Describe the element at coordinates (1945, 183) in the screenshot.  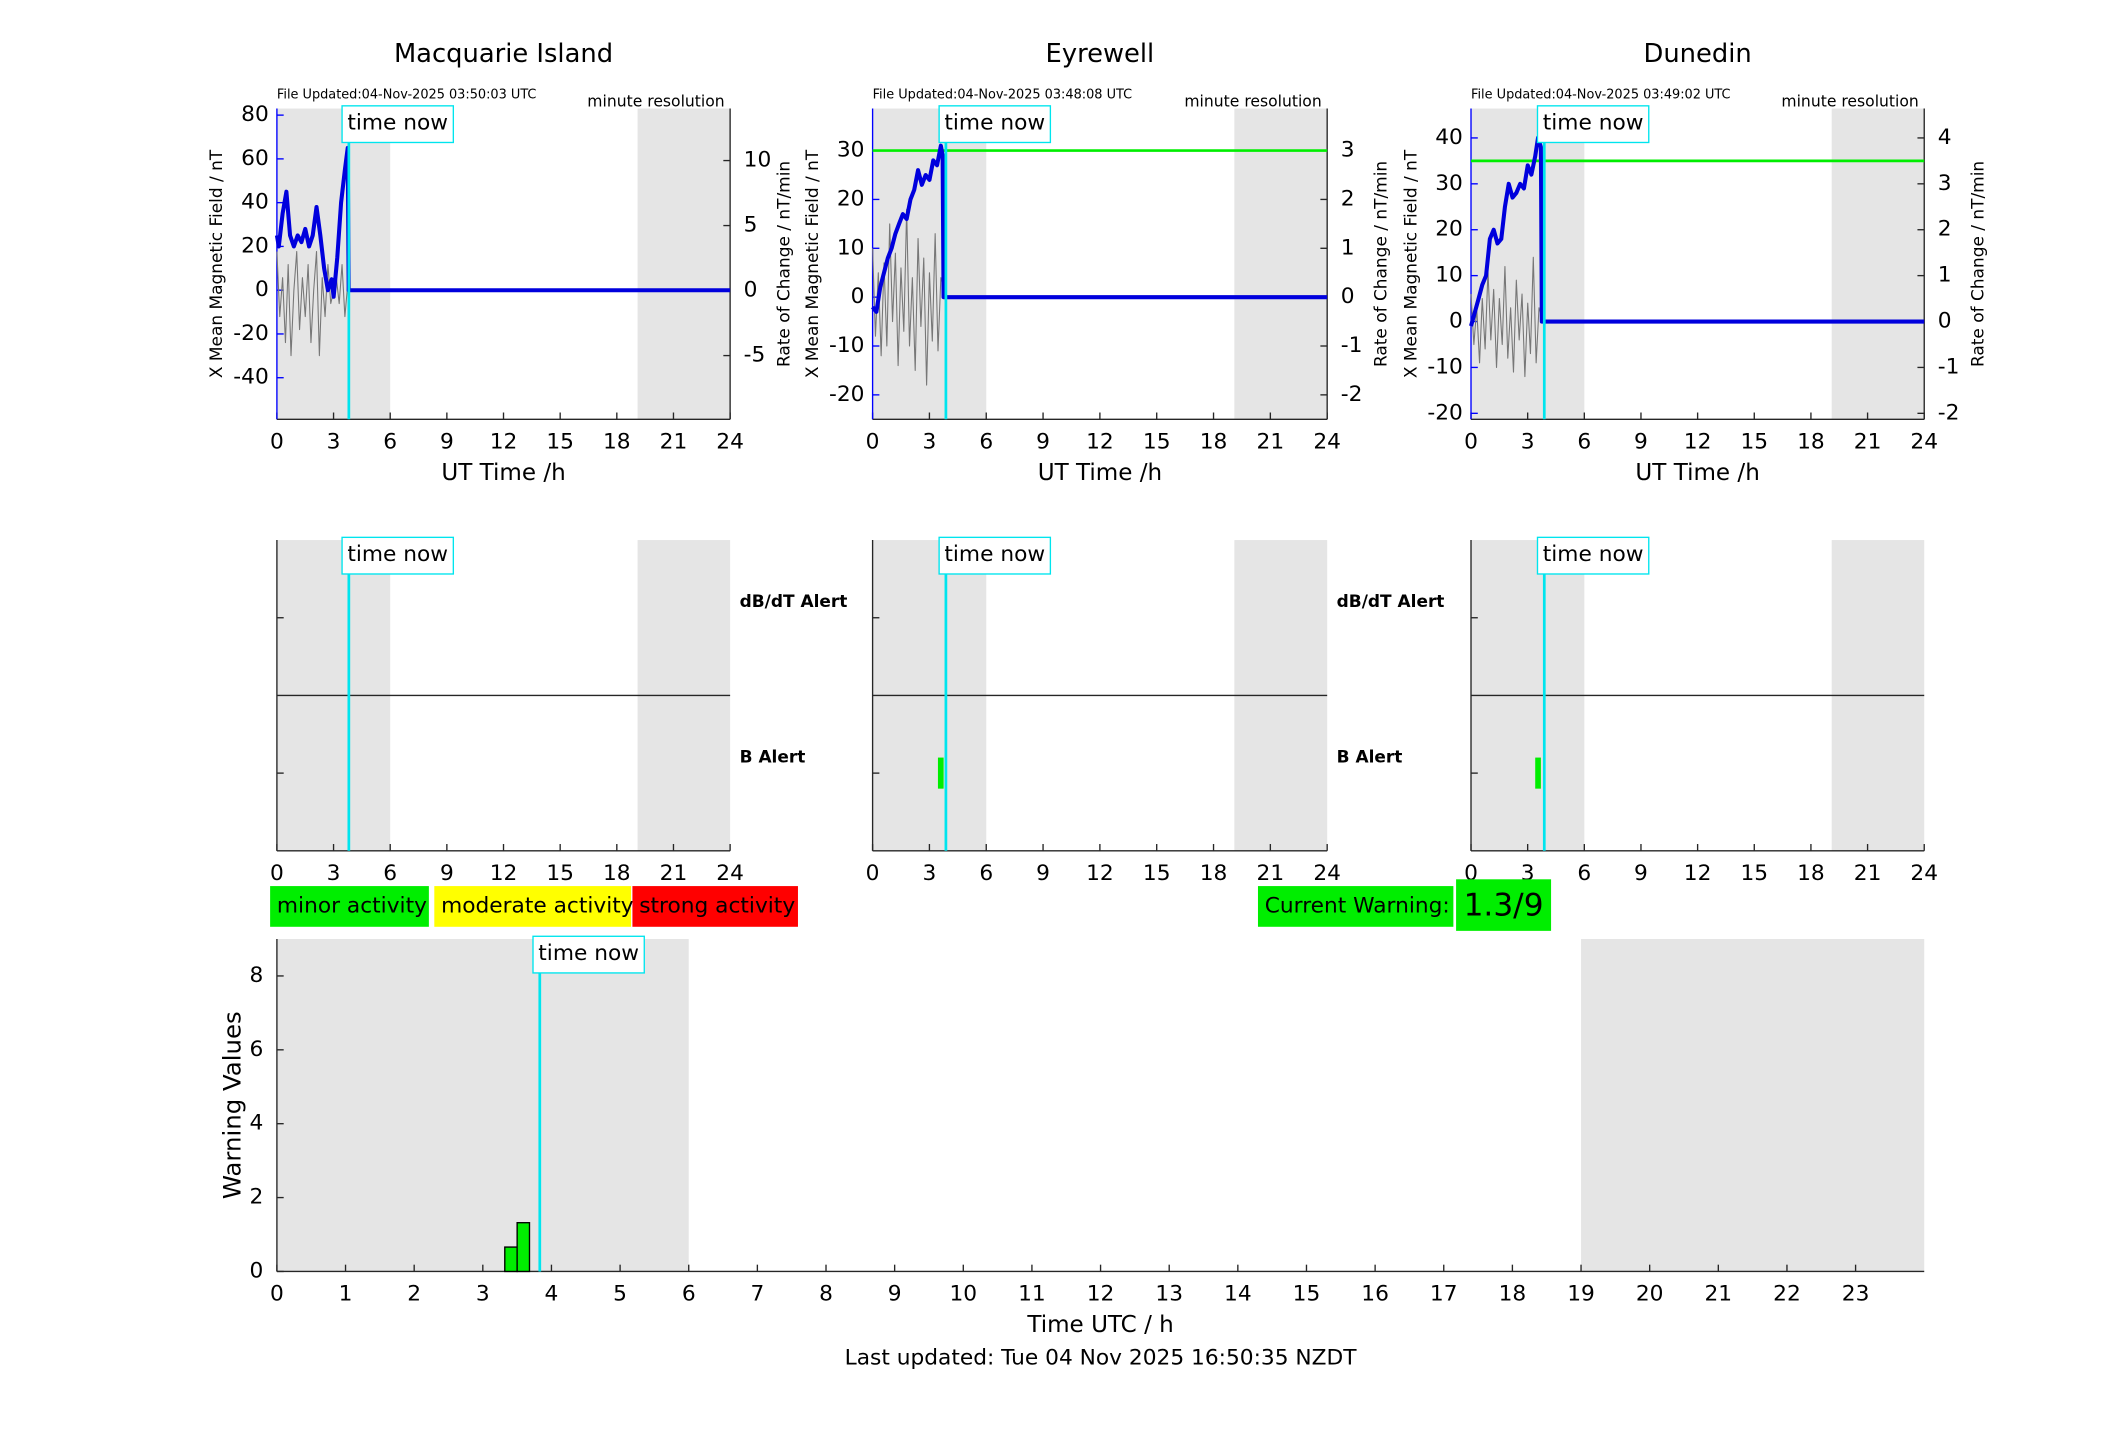
I see `y2-tick-label: 3` at that location.